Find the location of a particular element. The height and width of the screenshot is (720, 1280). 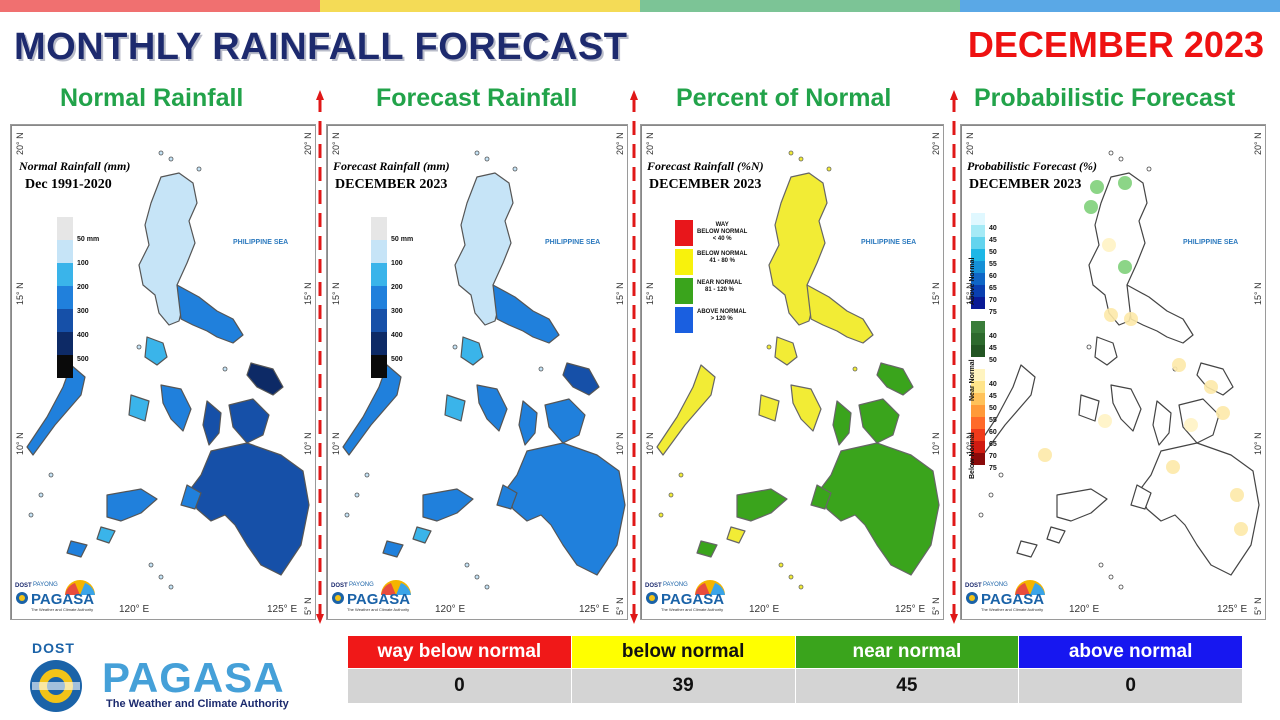

heading-probabilistic-forecast: Probabilistic Forecast is located at coordinates (1105, 98).